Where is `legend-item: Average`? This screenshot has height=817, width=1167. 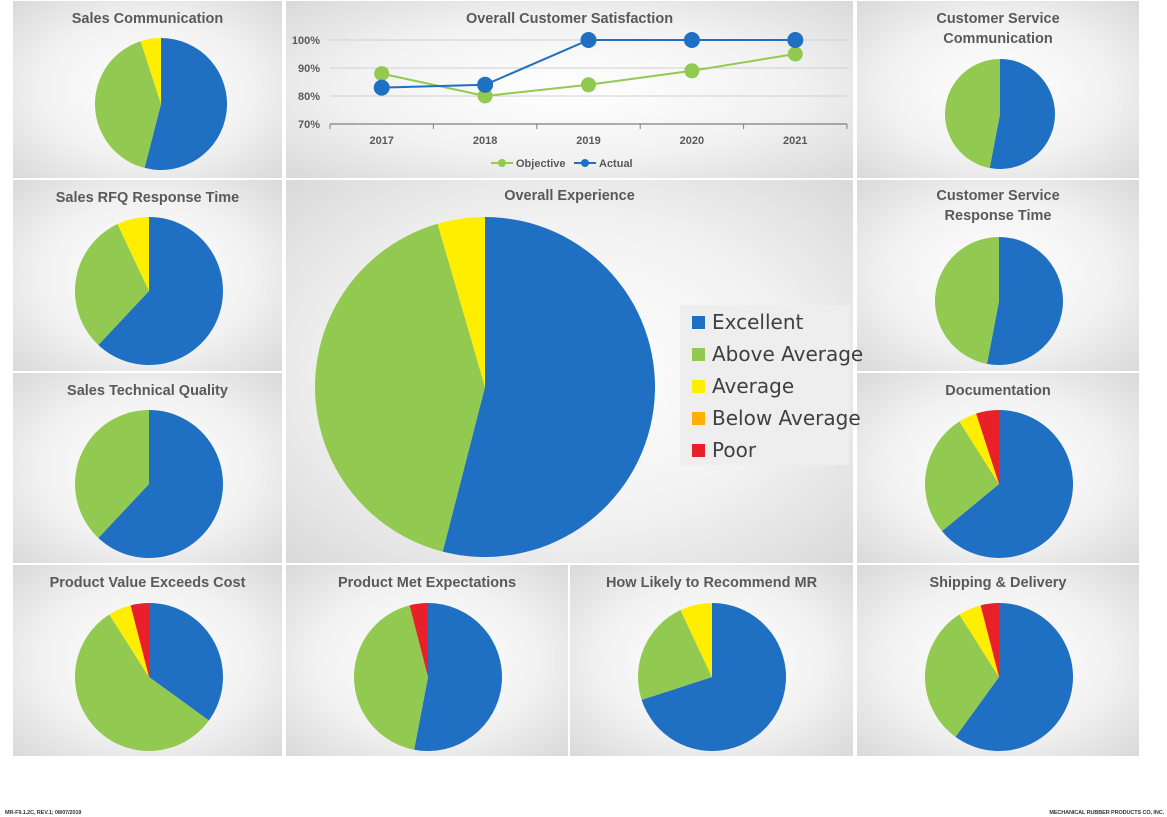
legend-item: Average is located at coordinates (743, 386).